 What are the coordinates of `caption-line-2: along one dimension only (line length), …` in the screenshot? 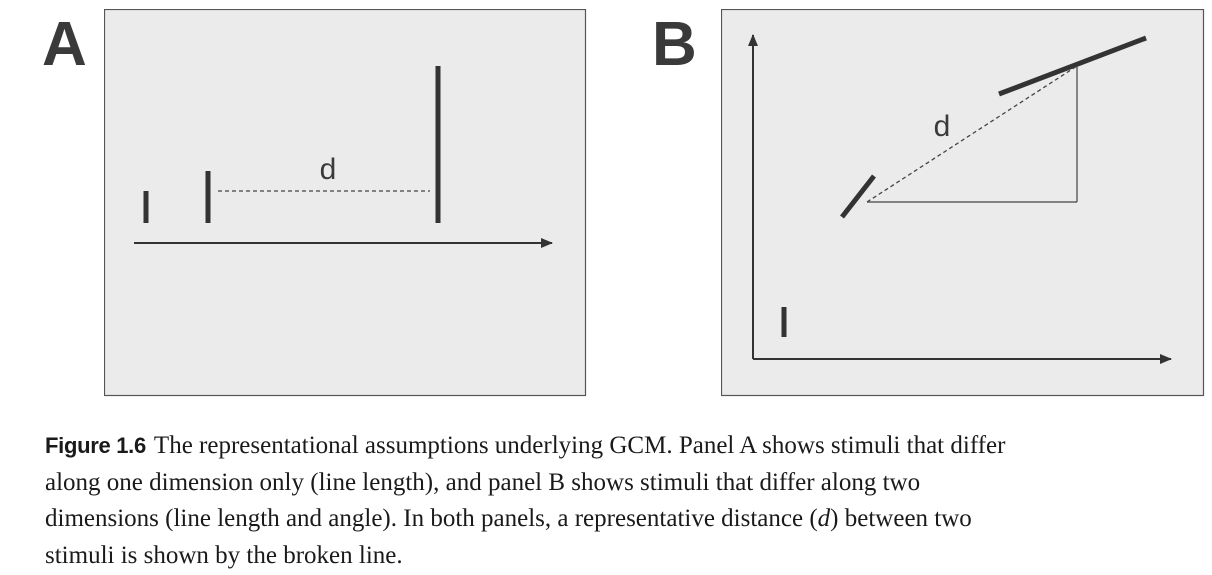 It's located at (483, 482).